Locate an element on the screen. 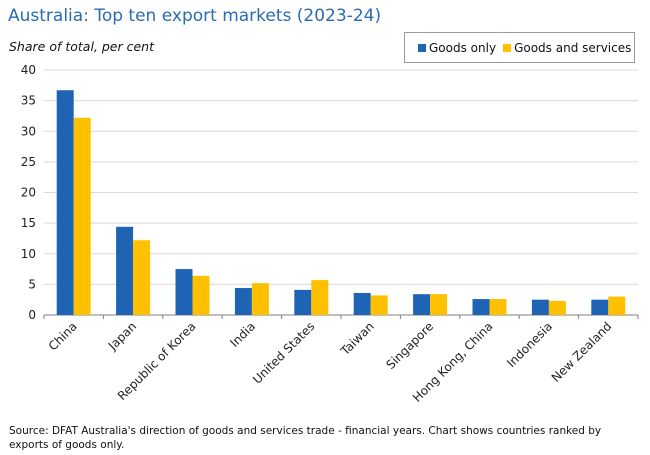  bar-goods-and-services-china is located at coordinates (82, 216).